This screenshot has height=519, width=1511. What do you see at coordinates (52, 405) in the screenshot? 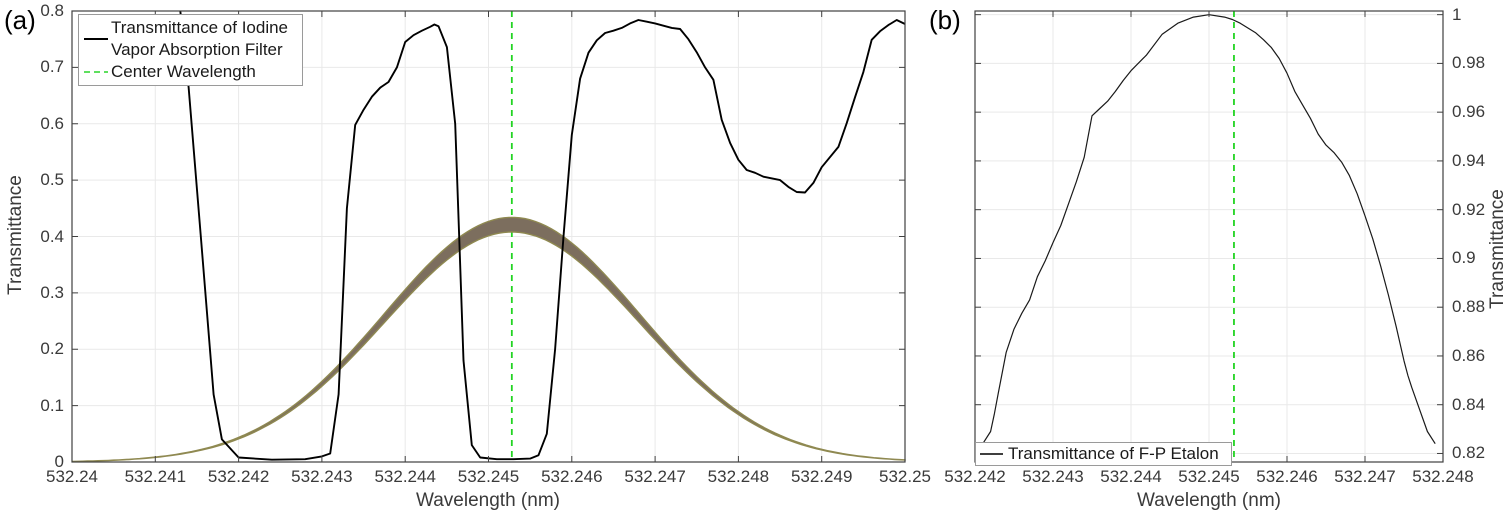
I see `y-tick-label: 0.1` at bounding box center [52, 405].